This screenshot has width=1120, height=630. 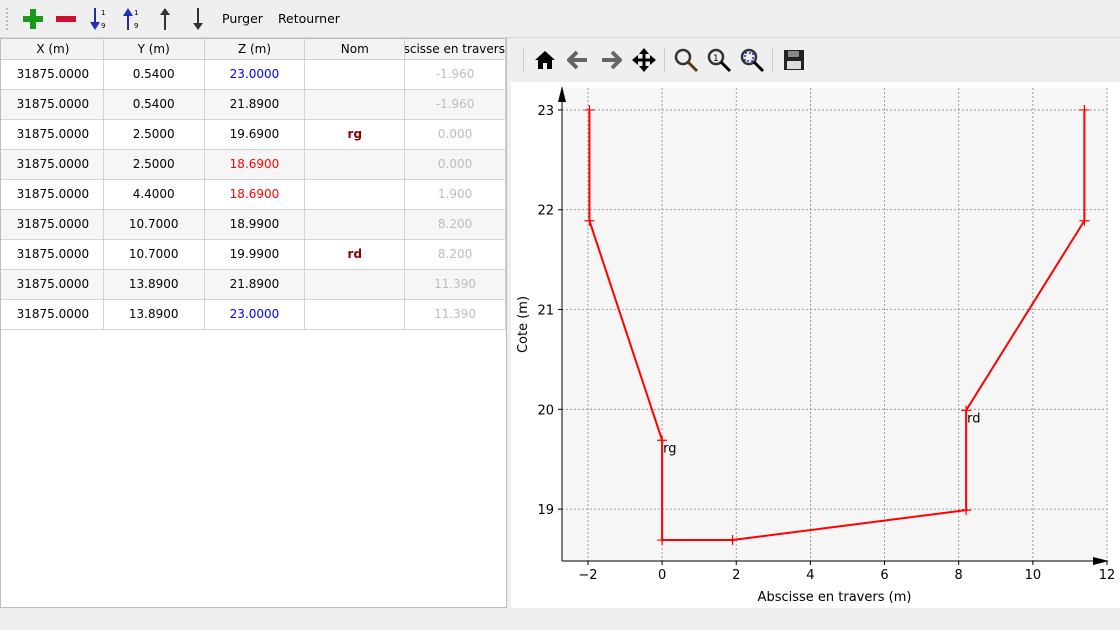 I want to click on status-bar, so click(x=560, y=619).